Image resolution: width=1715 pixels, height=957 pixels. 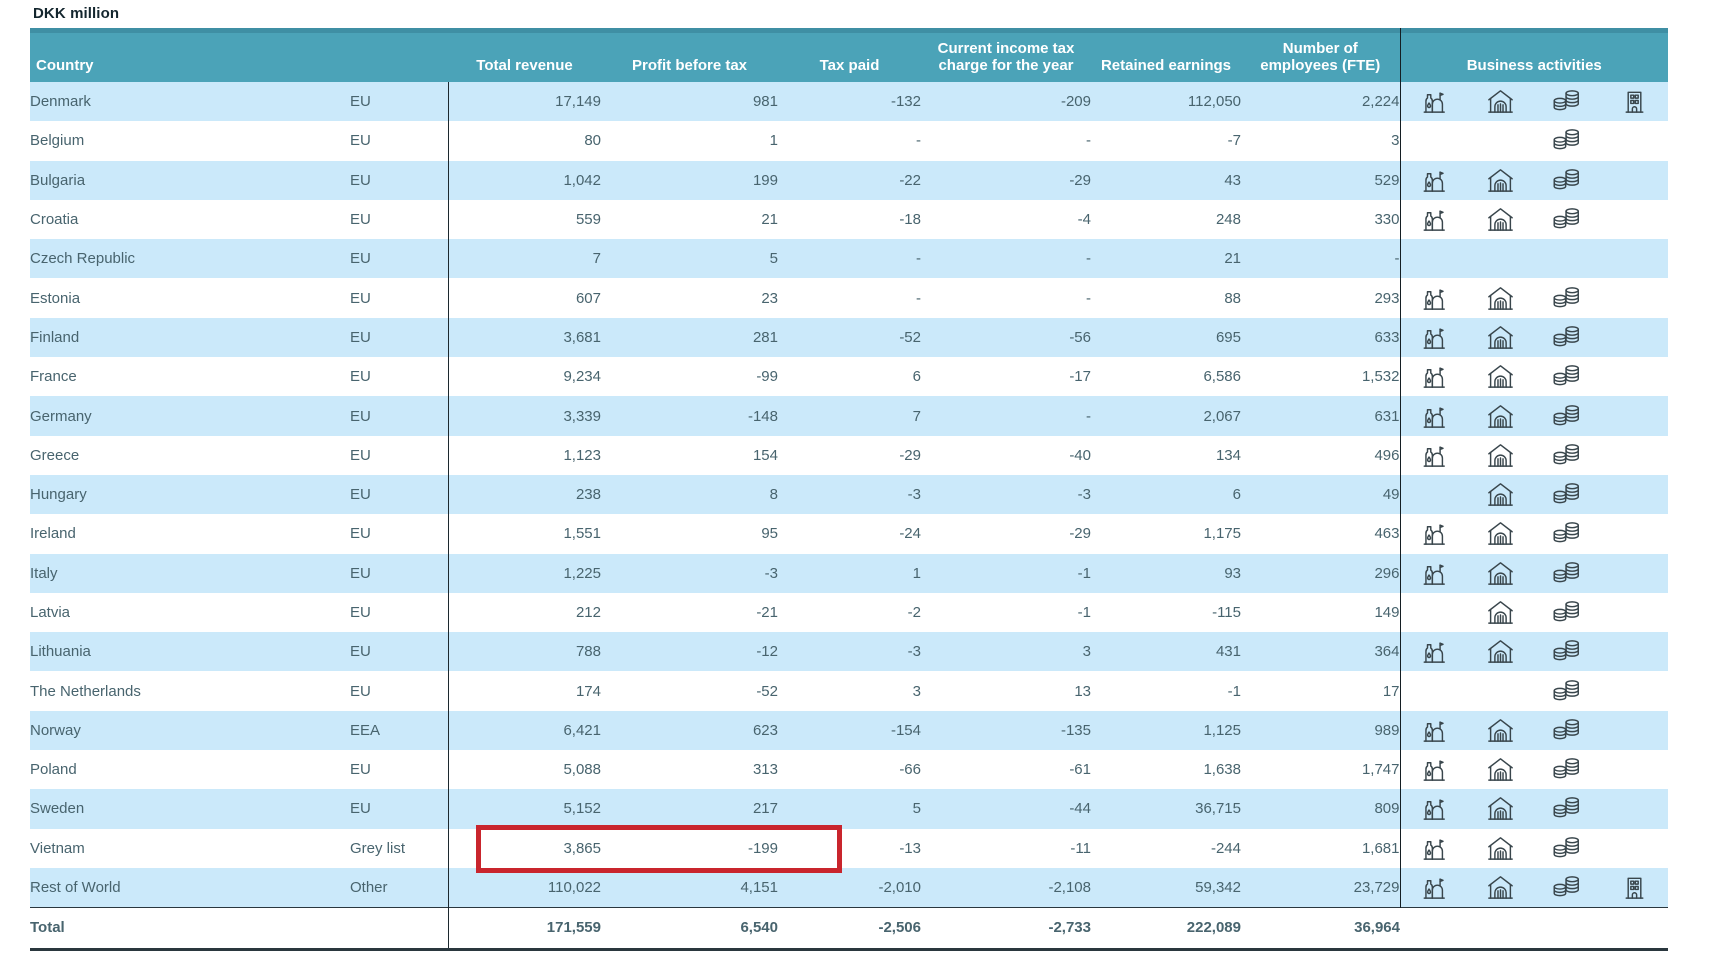 I want to click on employees-fte-cell: -, so click(x=1320, y=259).